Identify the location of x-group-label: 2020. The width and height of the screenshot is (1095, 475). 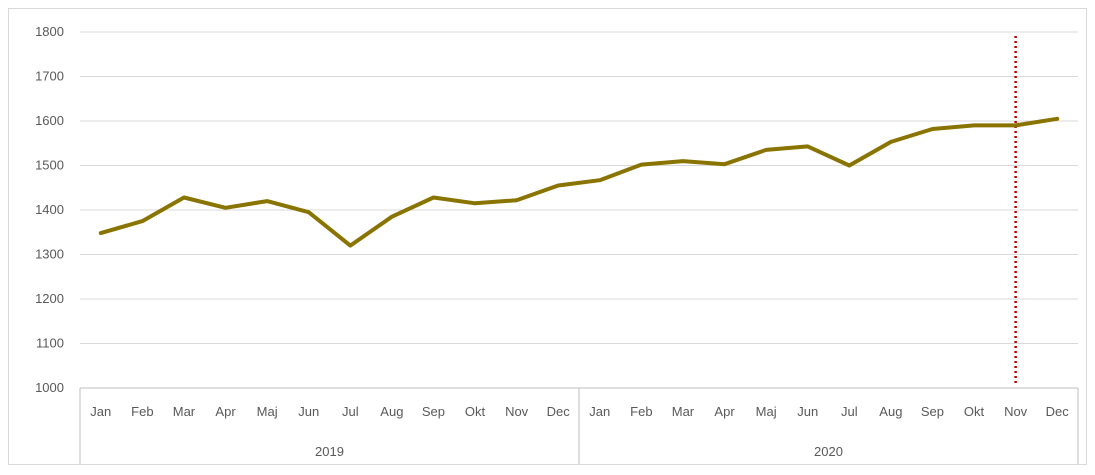
(828, 451).